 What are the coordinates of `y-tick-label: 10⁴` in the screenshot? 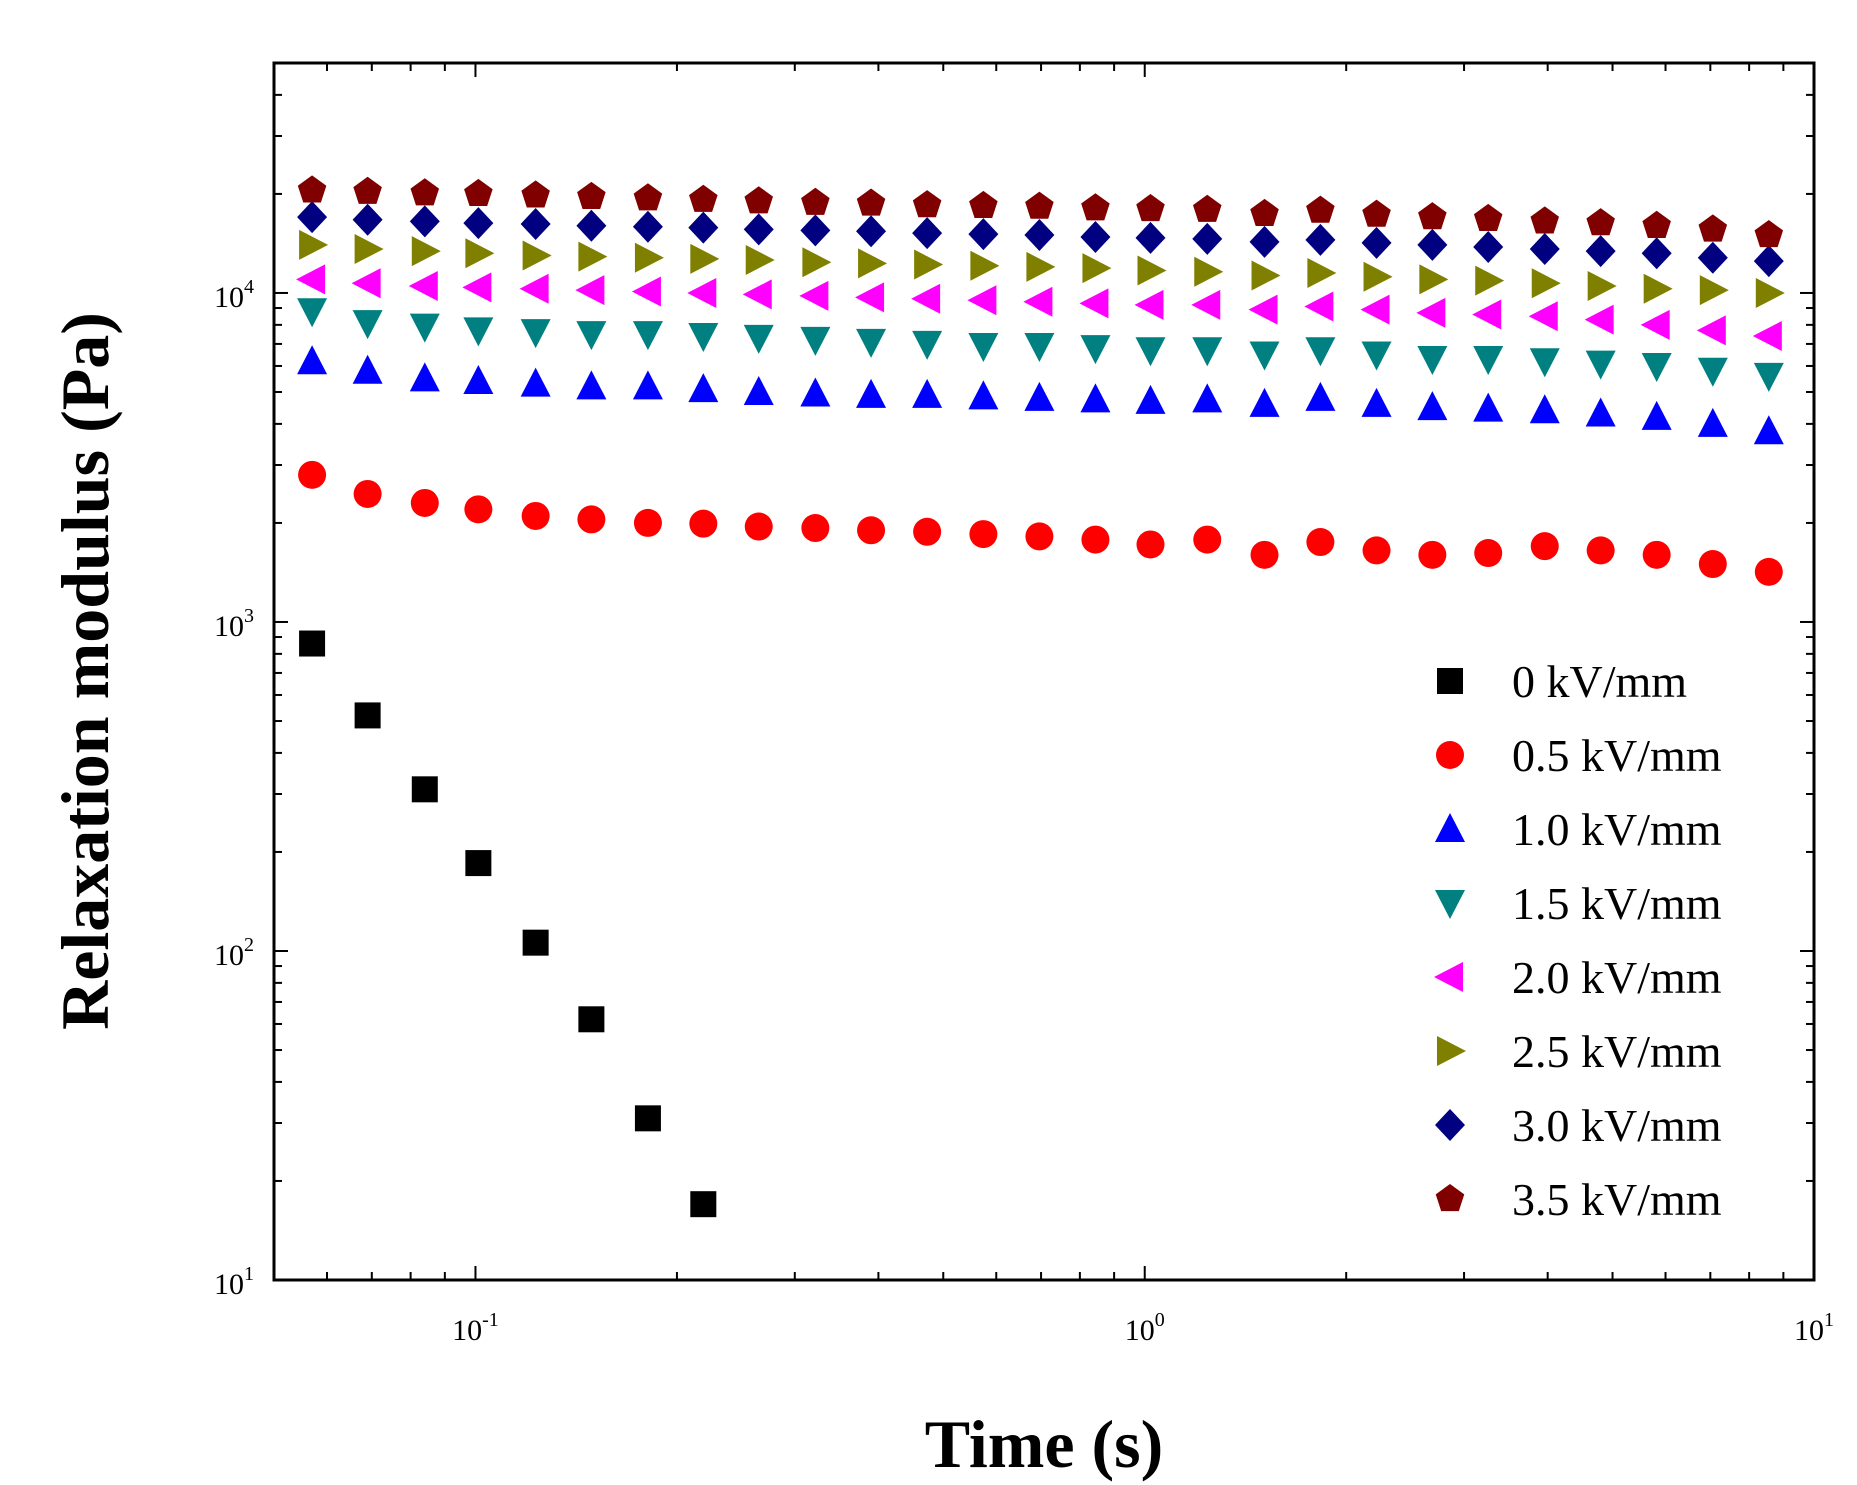 It's located at (234, 295).